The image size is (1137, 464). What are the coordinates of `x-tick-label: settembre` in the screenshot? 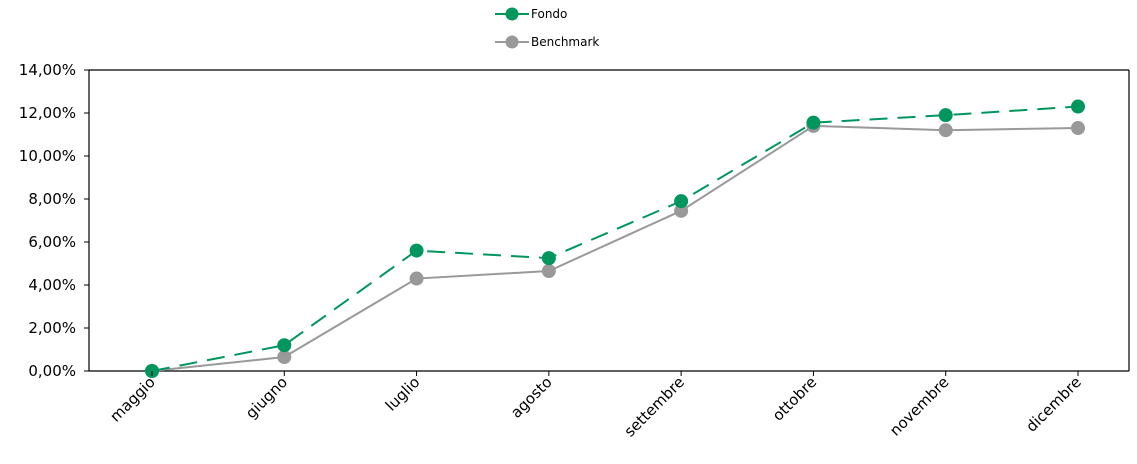 It's located at (654, 406).